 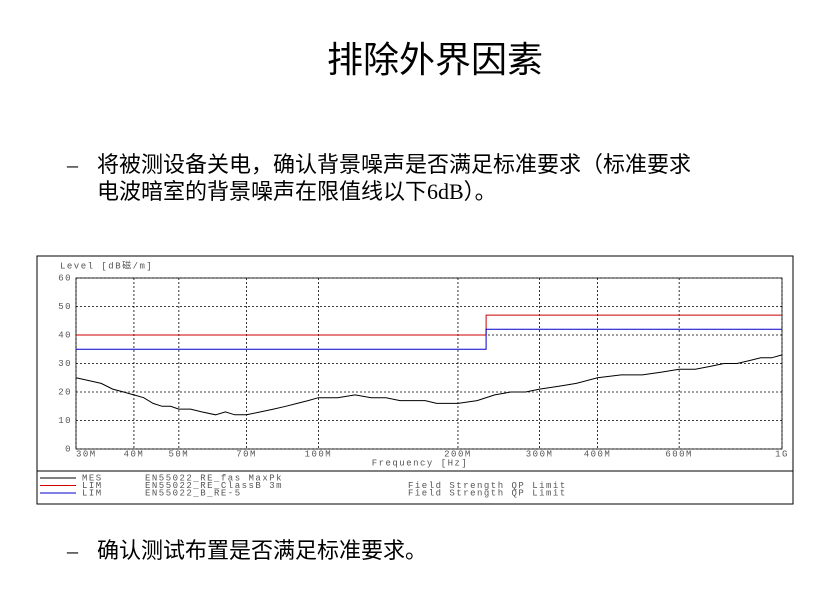 I want to click on x-tick-label: 30M, so click(x=86, y=454).